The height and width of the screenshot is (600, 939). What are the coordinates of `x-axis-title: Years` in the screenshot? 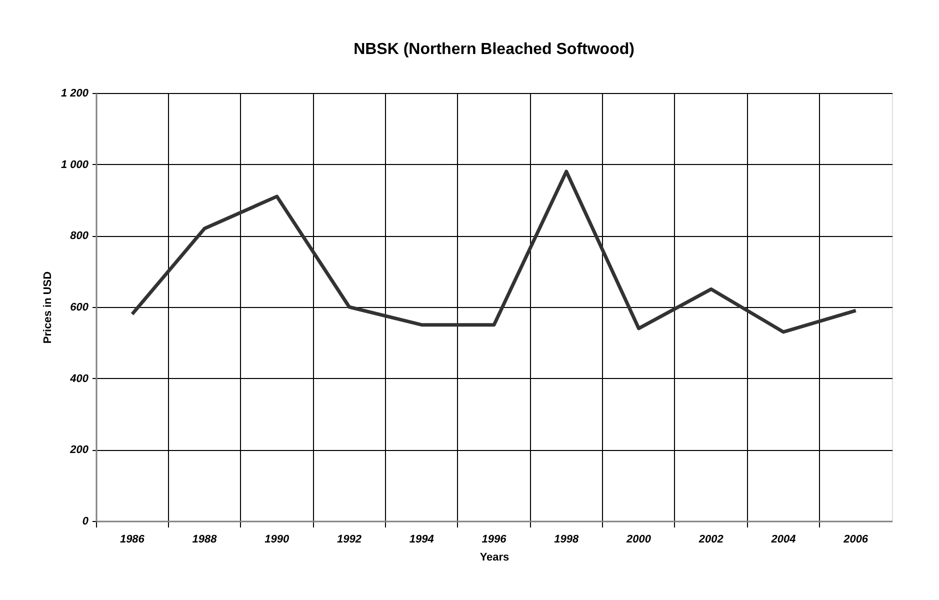 It's located at (495, 558).